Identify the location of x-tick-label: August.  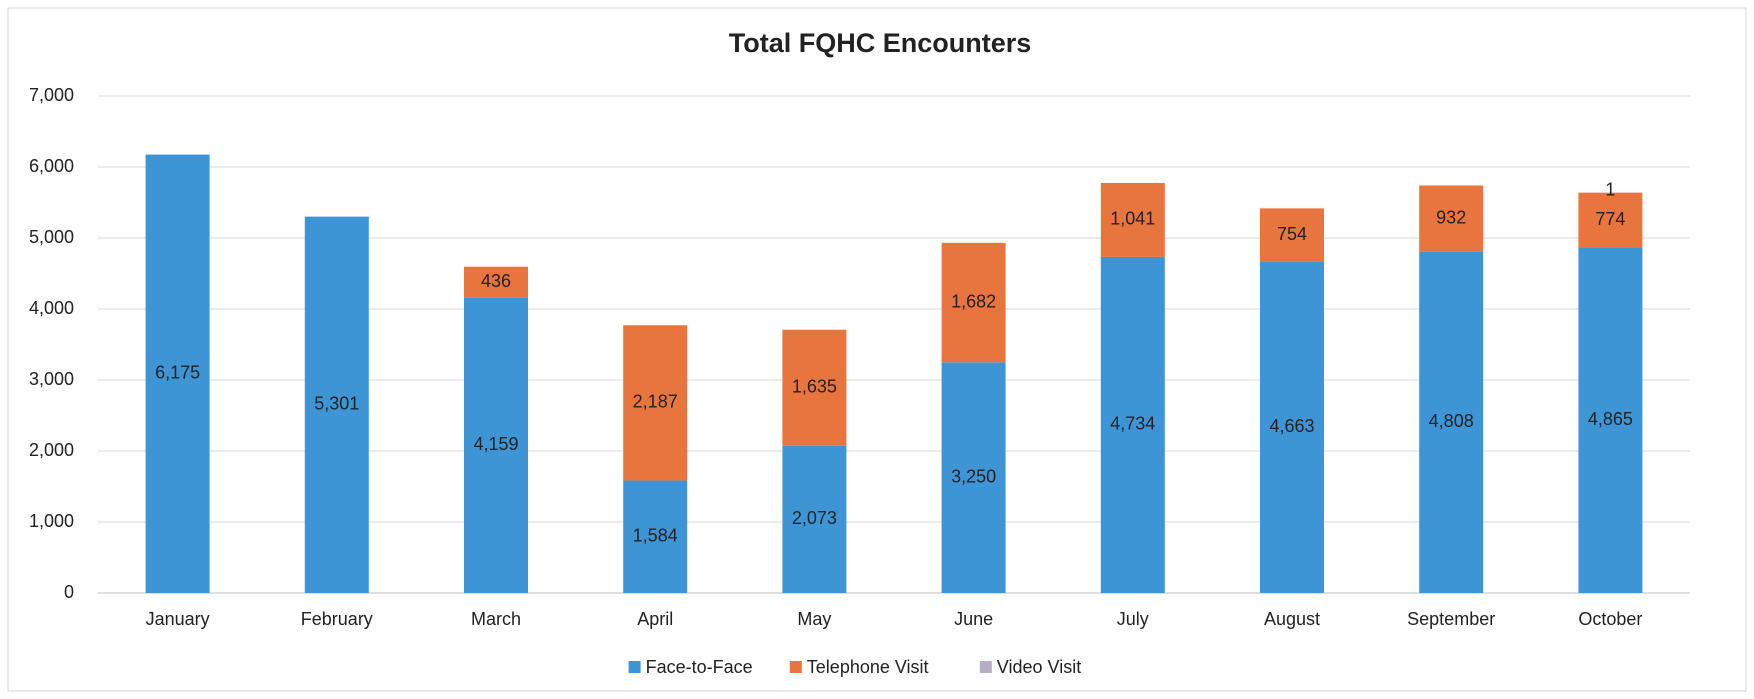
(1292, 619).